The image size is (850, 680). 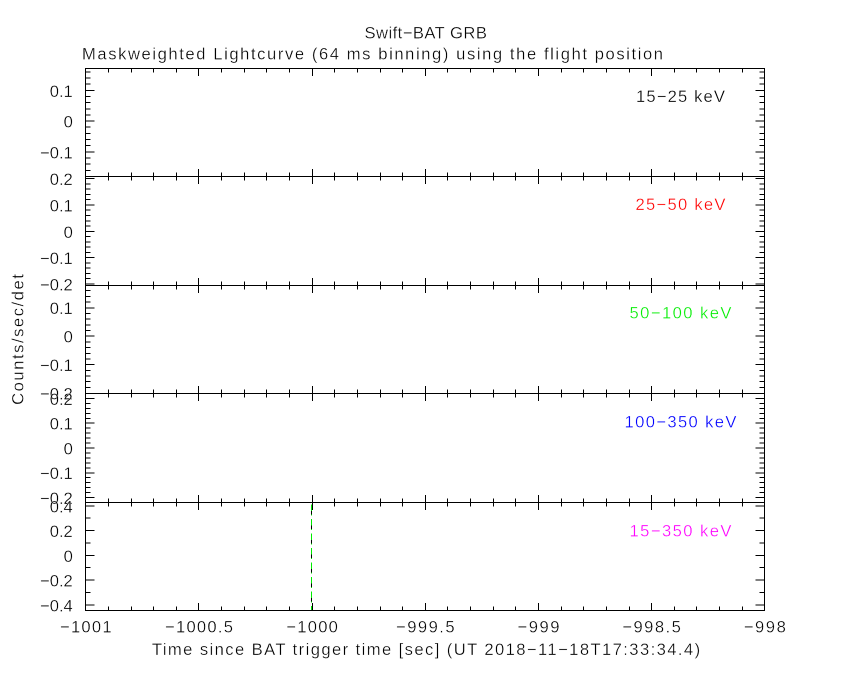 What do you see at coordinates (199, 626) in the screenshot?
I see `svg-text: −1000.5` at bounding box center [199, 626].